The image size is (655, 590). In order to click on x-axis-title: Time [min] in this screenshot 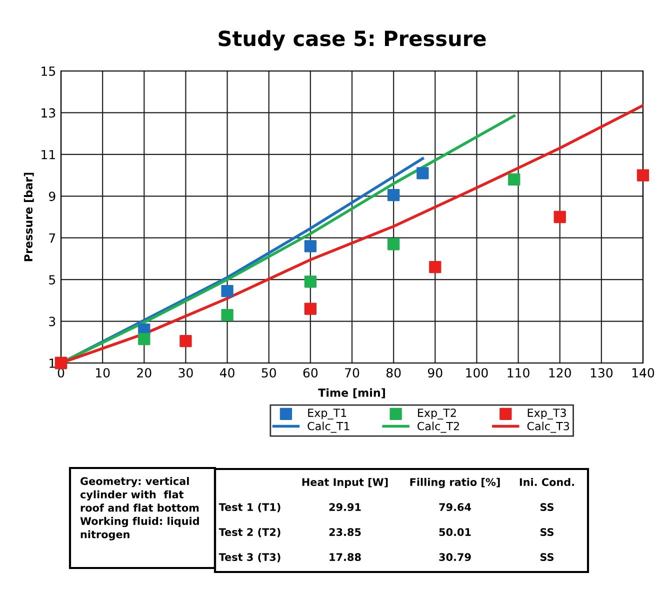, I will do `click(351, 393)`.